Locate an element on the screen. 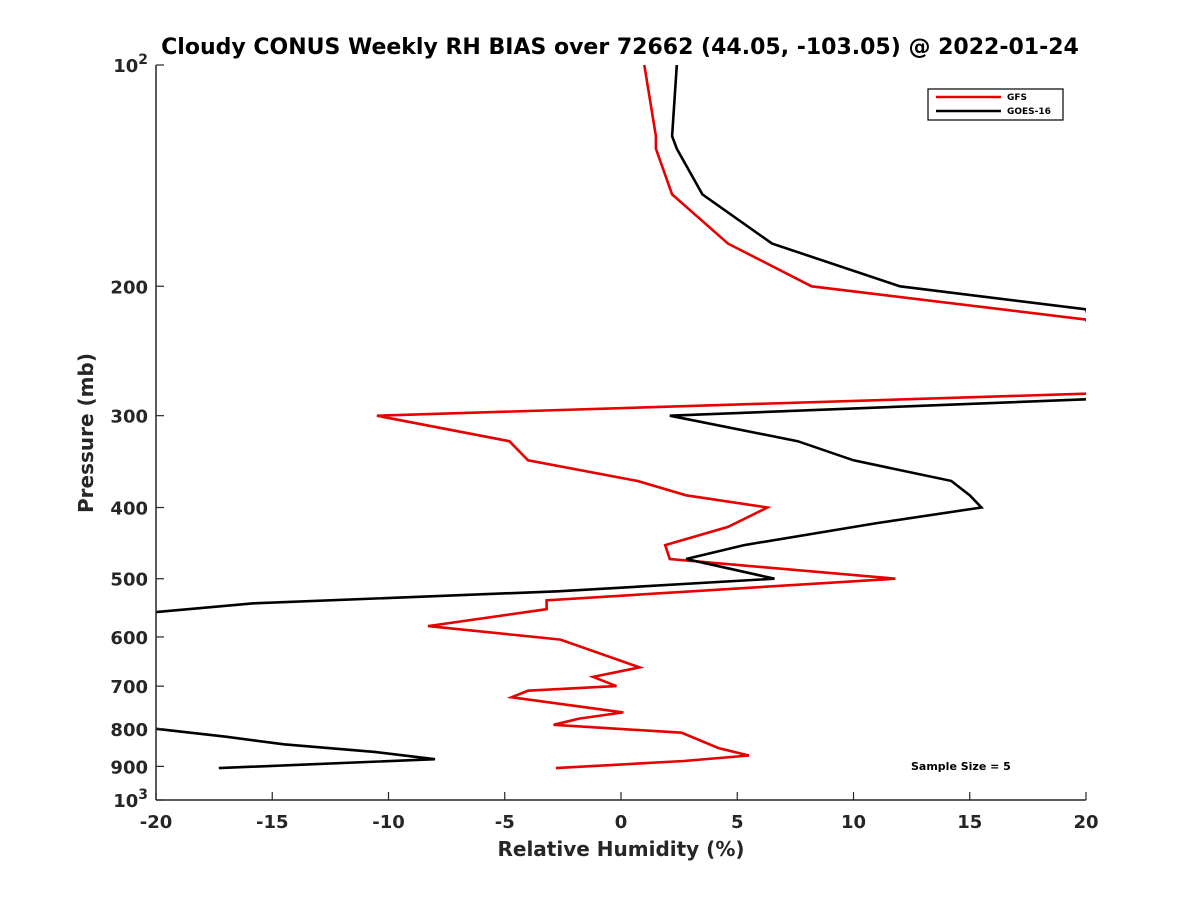 Image resolution: width=1200 pixels, height=900 pixels. legend-box is located at coordinates (995, 104).